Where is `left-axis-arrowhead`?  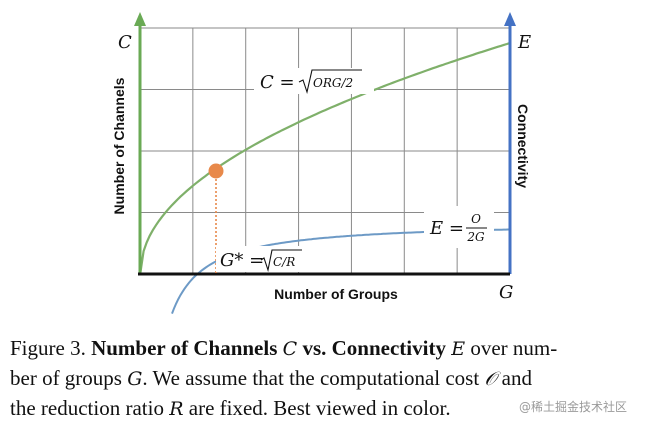 left-axis-arrowhead is located at coordinates (140, 19).